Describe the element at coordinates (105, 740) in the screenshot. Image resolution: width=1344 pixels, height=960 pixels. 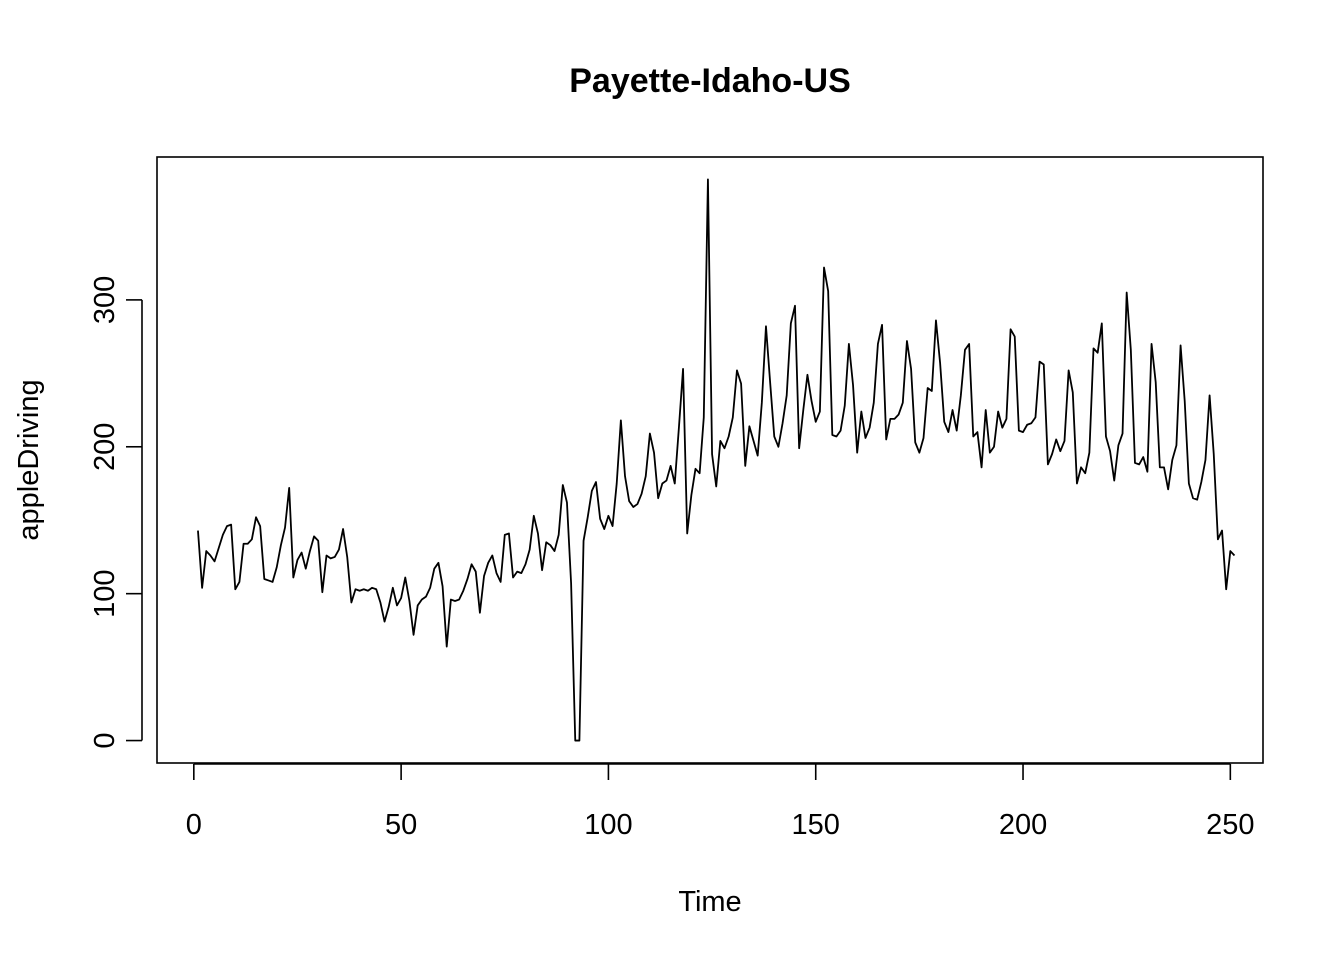
I see `y-tick-label-0: 0` at that location.